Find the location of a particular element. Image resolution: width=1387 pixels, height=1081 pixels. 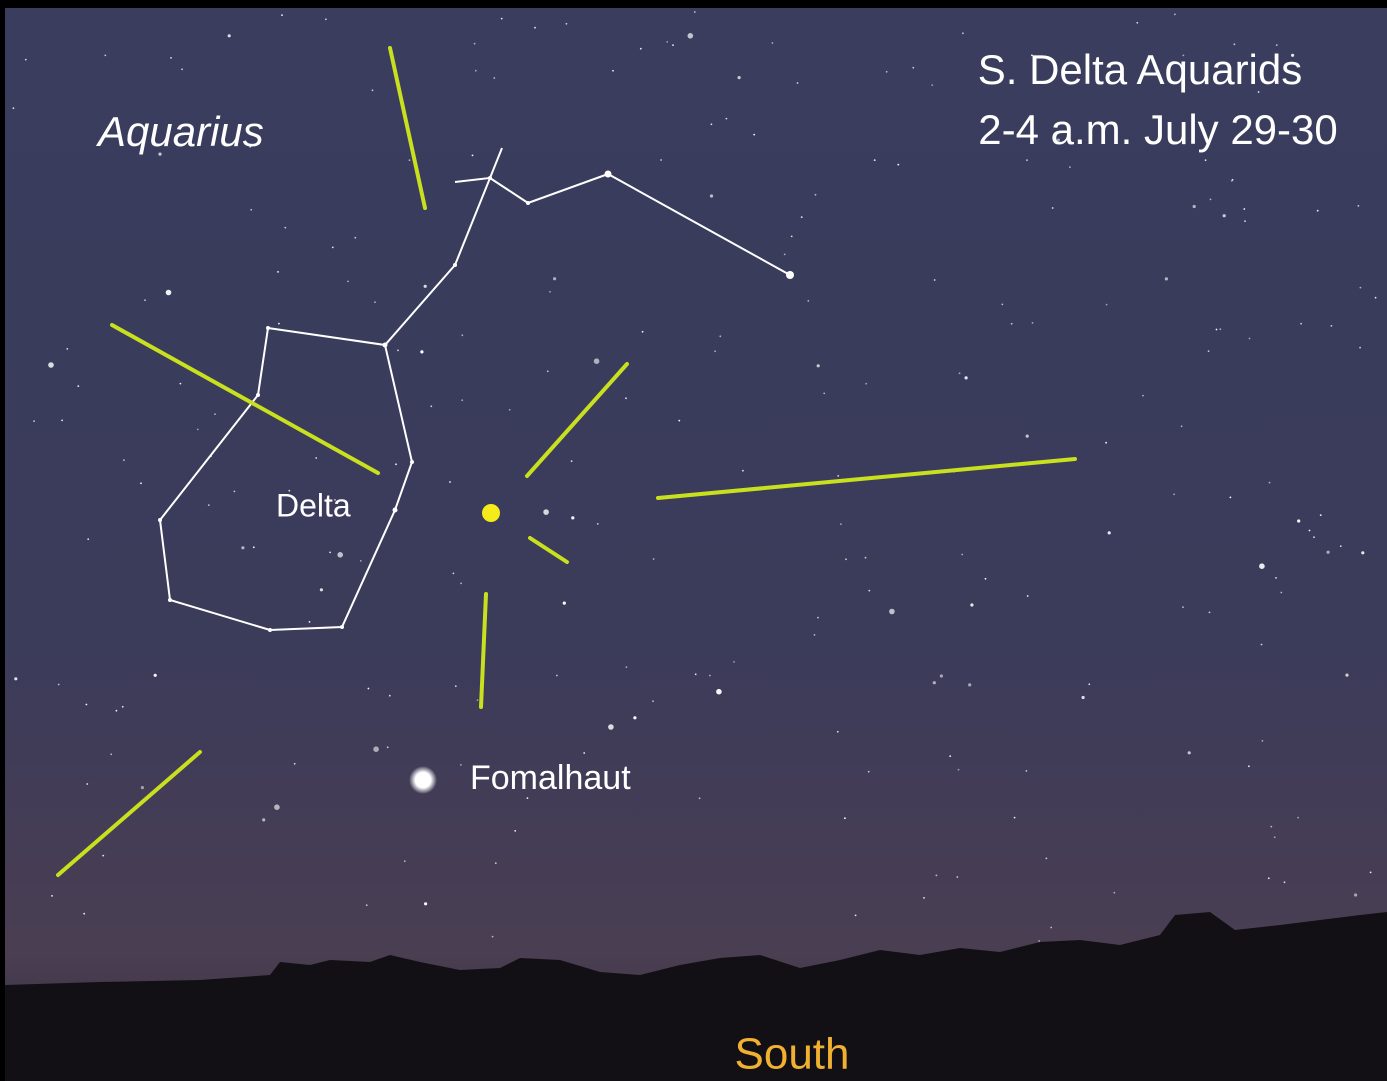

star-label: Delta is located at coordinates (313, 505).